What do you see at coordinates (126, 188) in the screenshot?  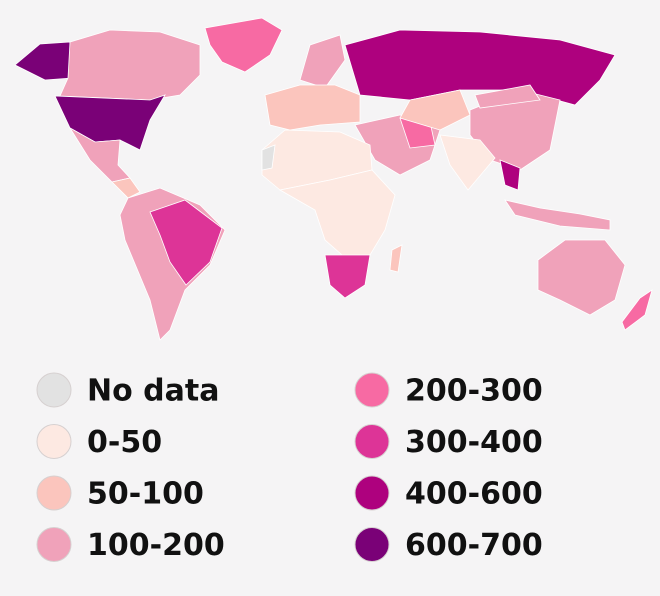 I see `central-america` at bounding box center [126, 188].